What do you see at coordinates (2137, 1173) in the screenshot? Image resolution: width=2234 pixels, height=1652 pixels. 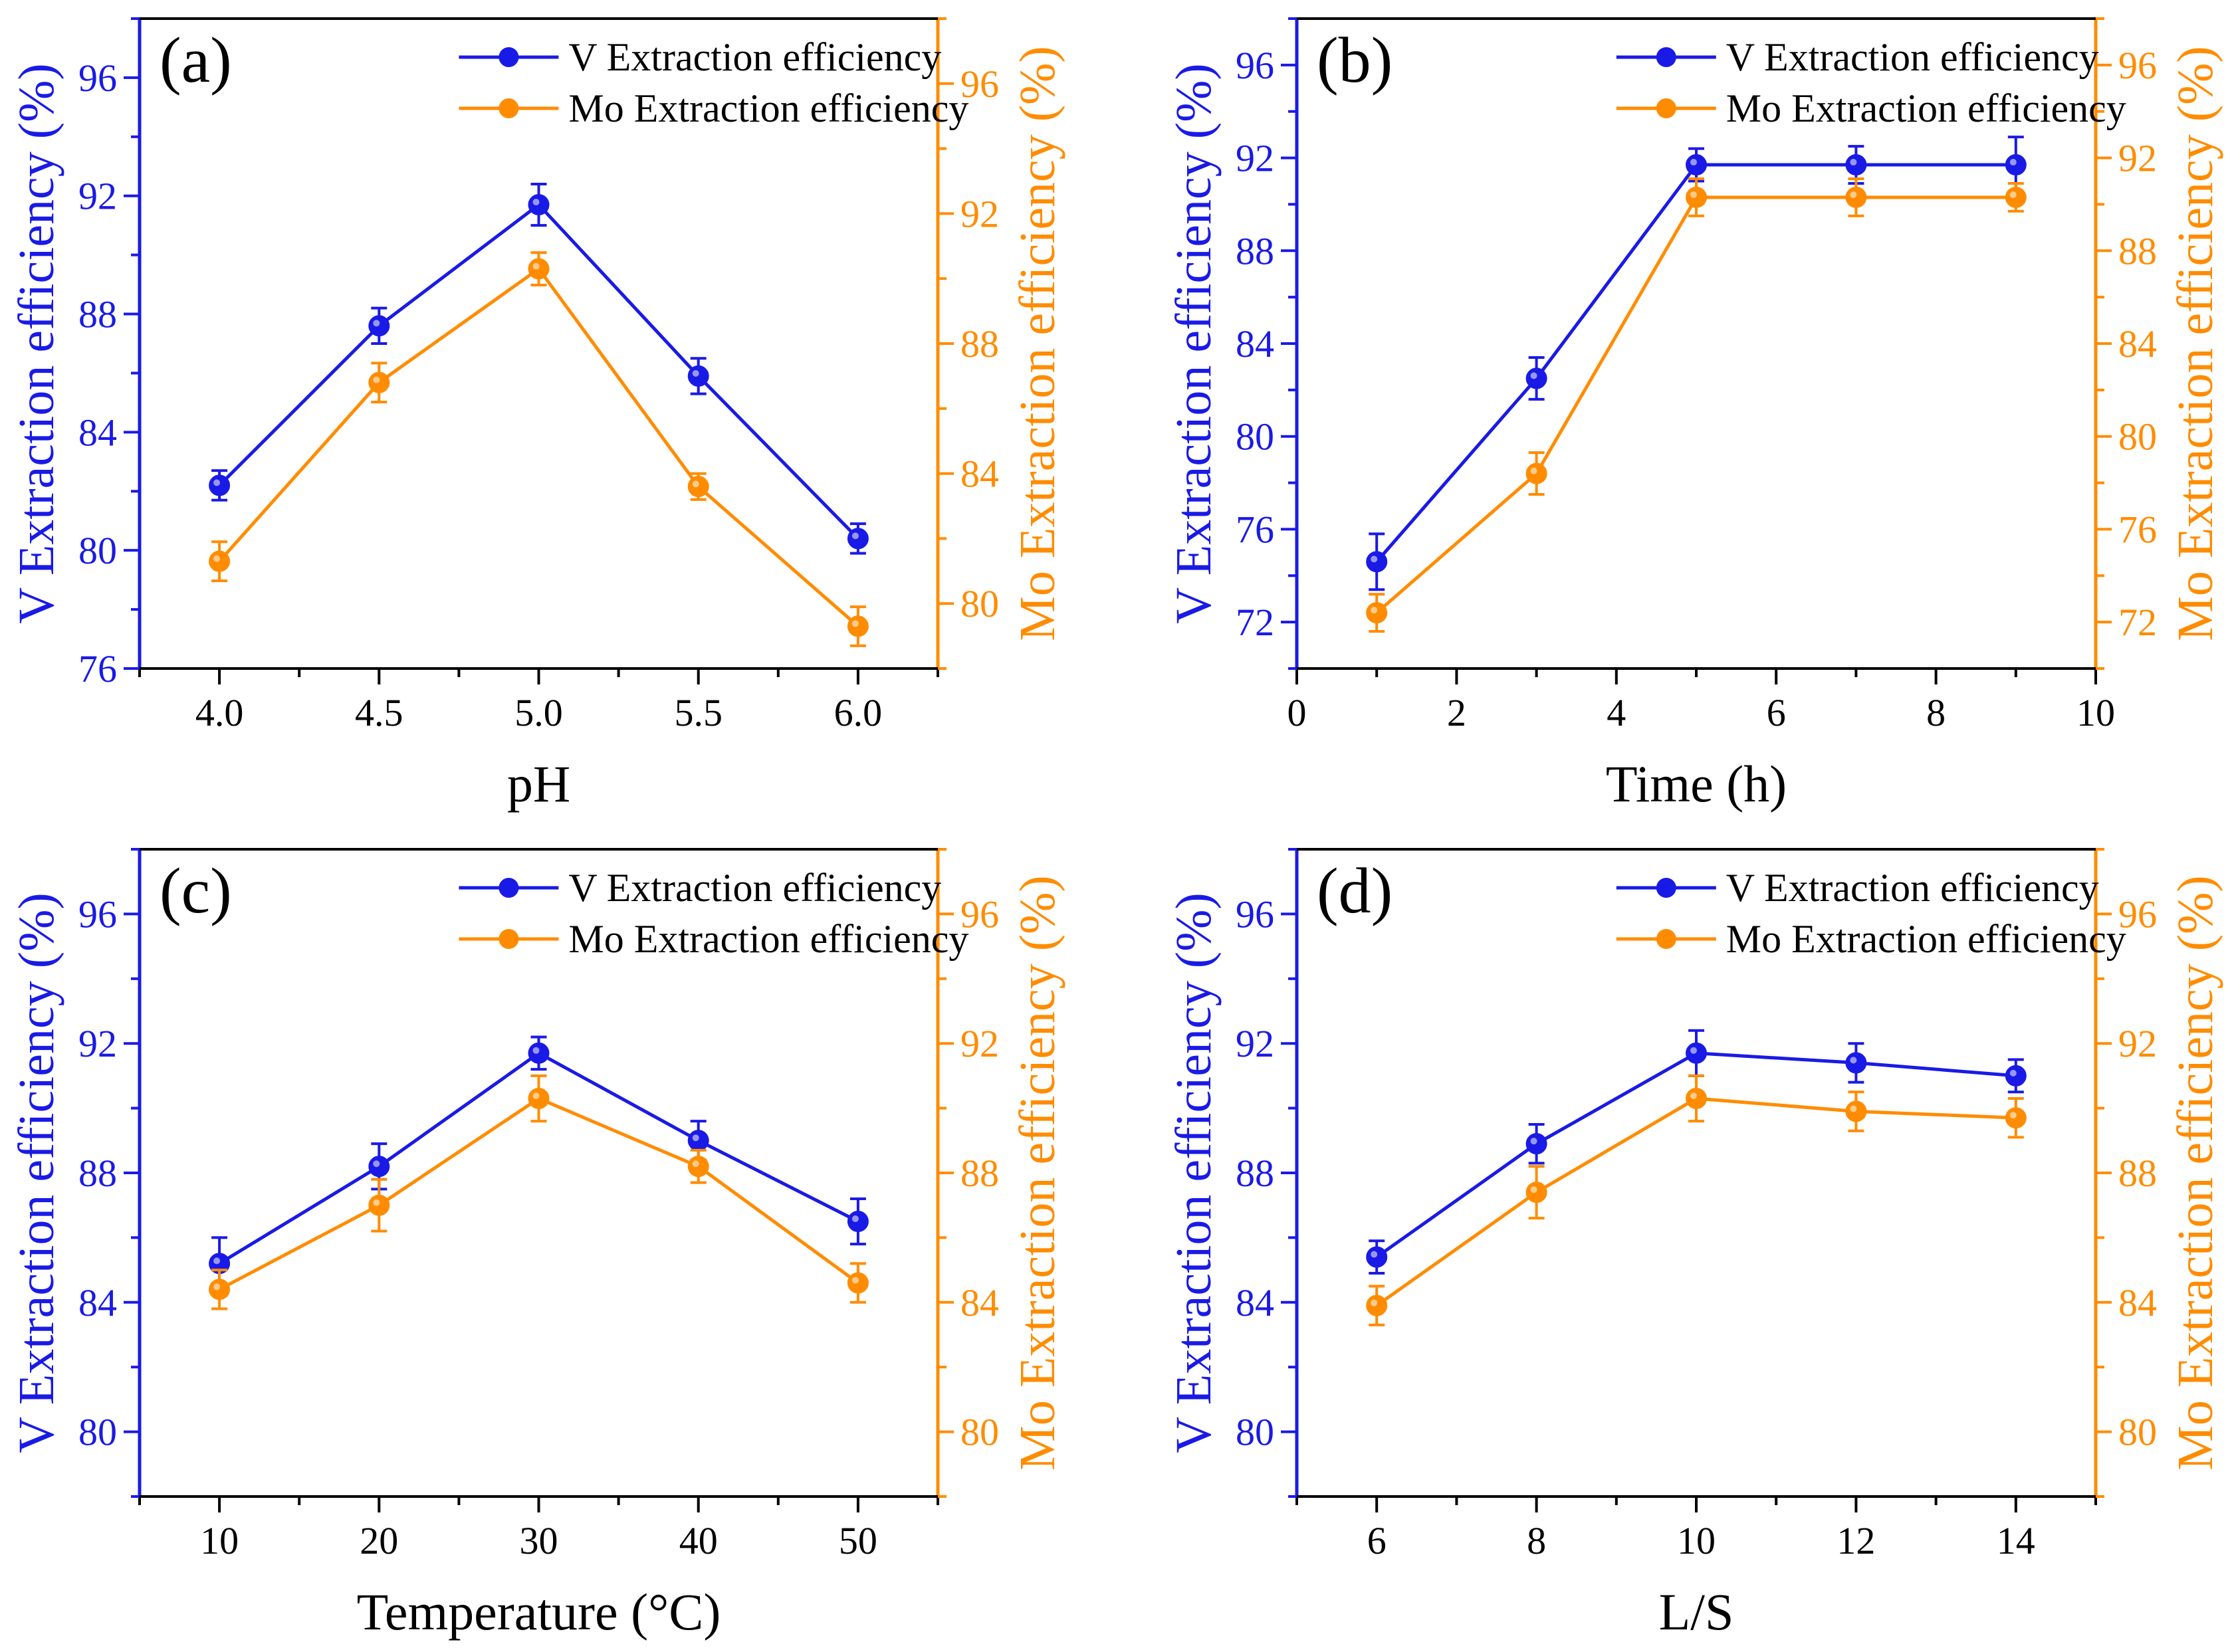 I see `panel-4-ytick-right-label: 88` at bounding box center [2137, 1173].